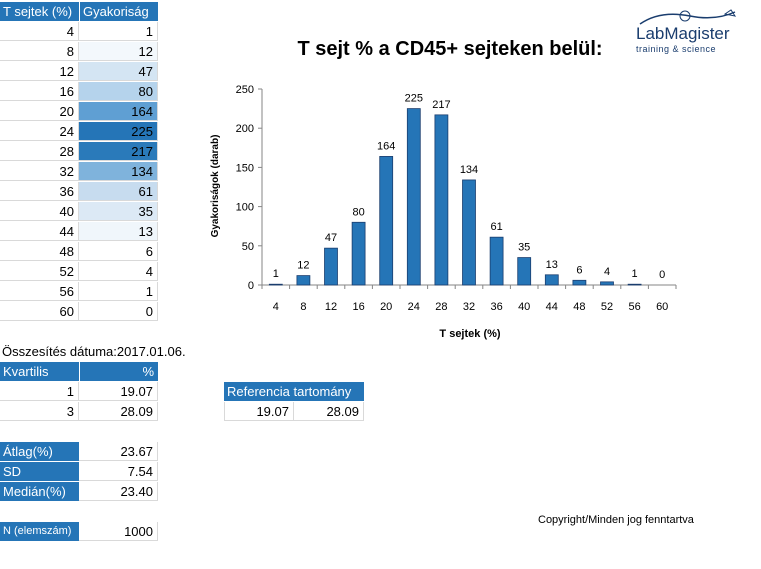 The width and height of the screenshot is (761, 569). I want to click on quartile-header-percent: %, so click(118, 371).